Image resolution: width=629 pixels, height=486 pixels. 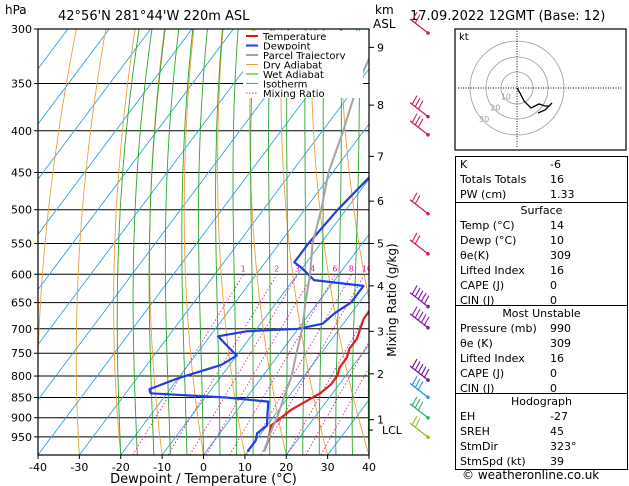 What do you see at coordinates (533, 98) in the screenshot?
I see `hodograph-trace` at bounding box center [533, 98].